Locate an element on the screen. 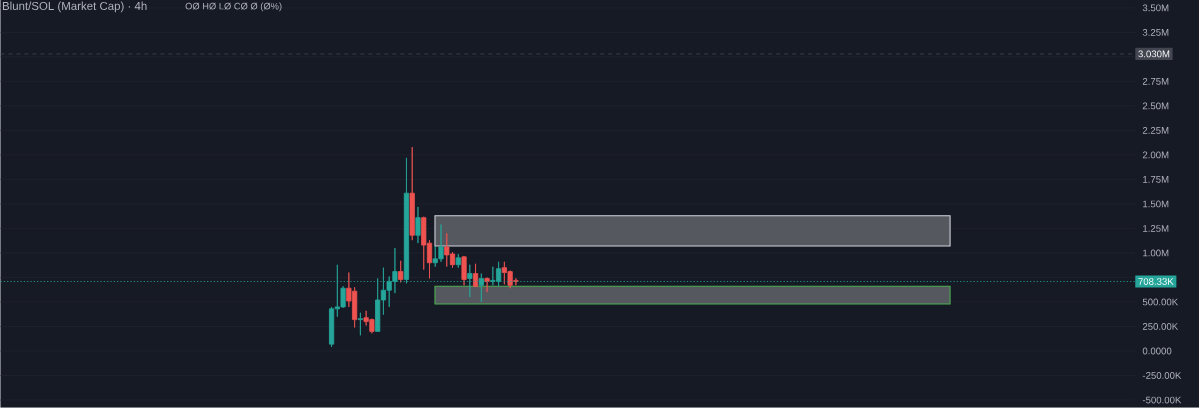 The width and height of the screenshot is (1199, 408). y-tick-label: 2.50M is located at coordinates (1155, 106).